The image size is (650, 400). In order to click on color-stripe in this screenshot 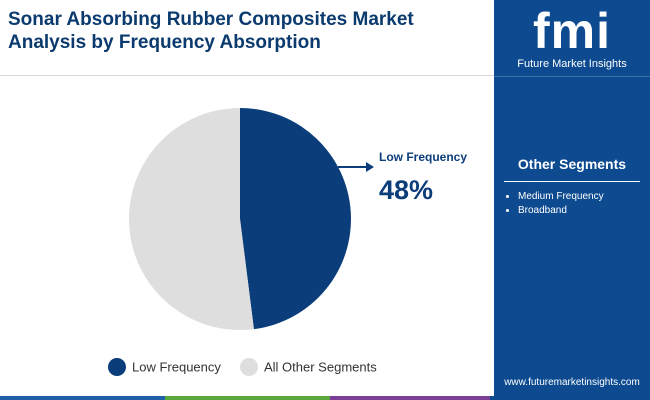, I will do `click(325, 398)`.